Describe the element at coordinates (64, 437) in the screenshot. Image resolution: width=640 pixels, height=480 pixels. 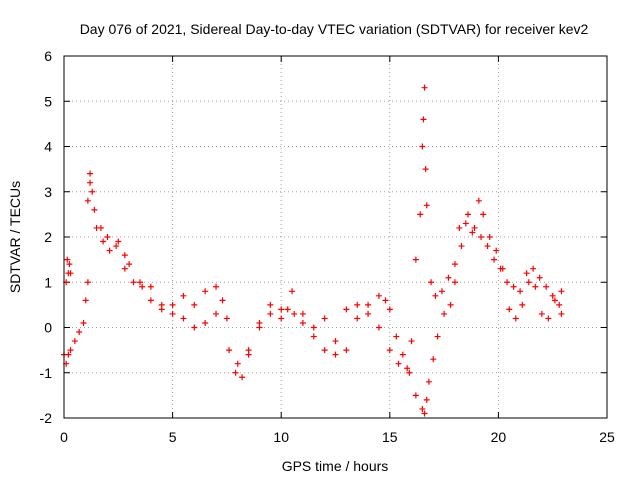
I see `x-tick-label: 0` at that location.